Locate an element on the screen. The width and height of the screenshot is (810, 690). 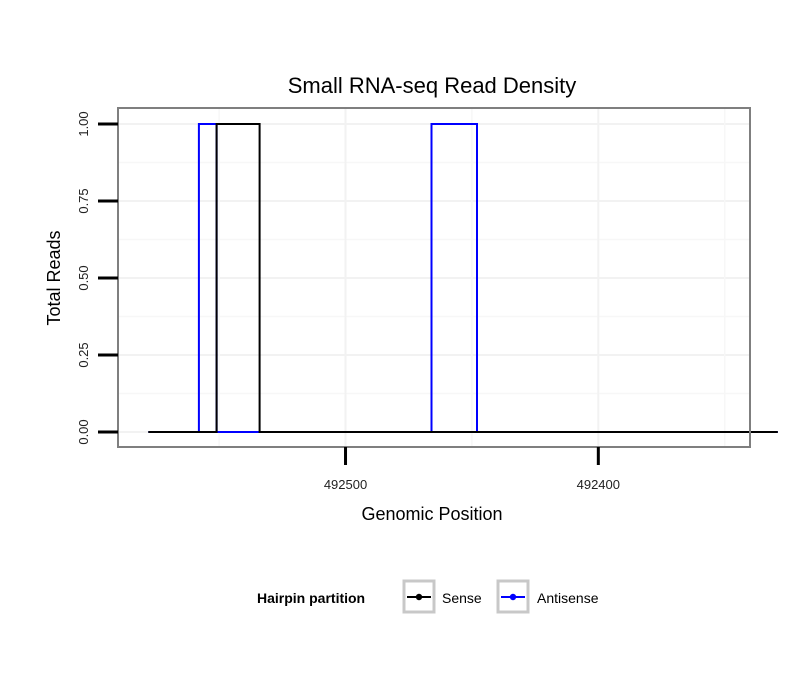
y-tick-label: 0.75 is located at coordinates (83, 200).